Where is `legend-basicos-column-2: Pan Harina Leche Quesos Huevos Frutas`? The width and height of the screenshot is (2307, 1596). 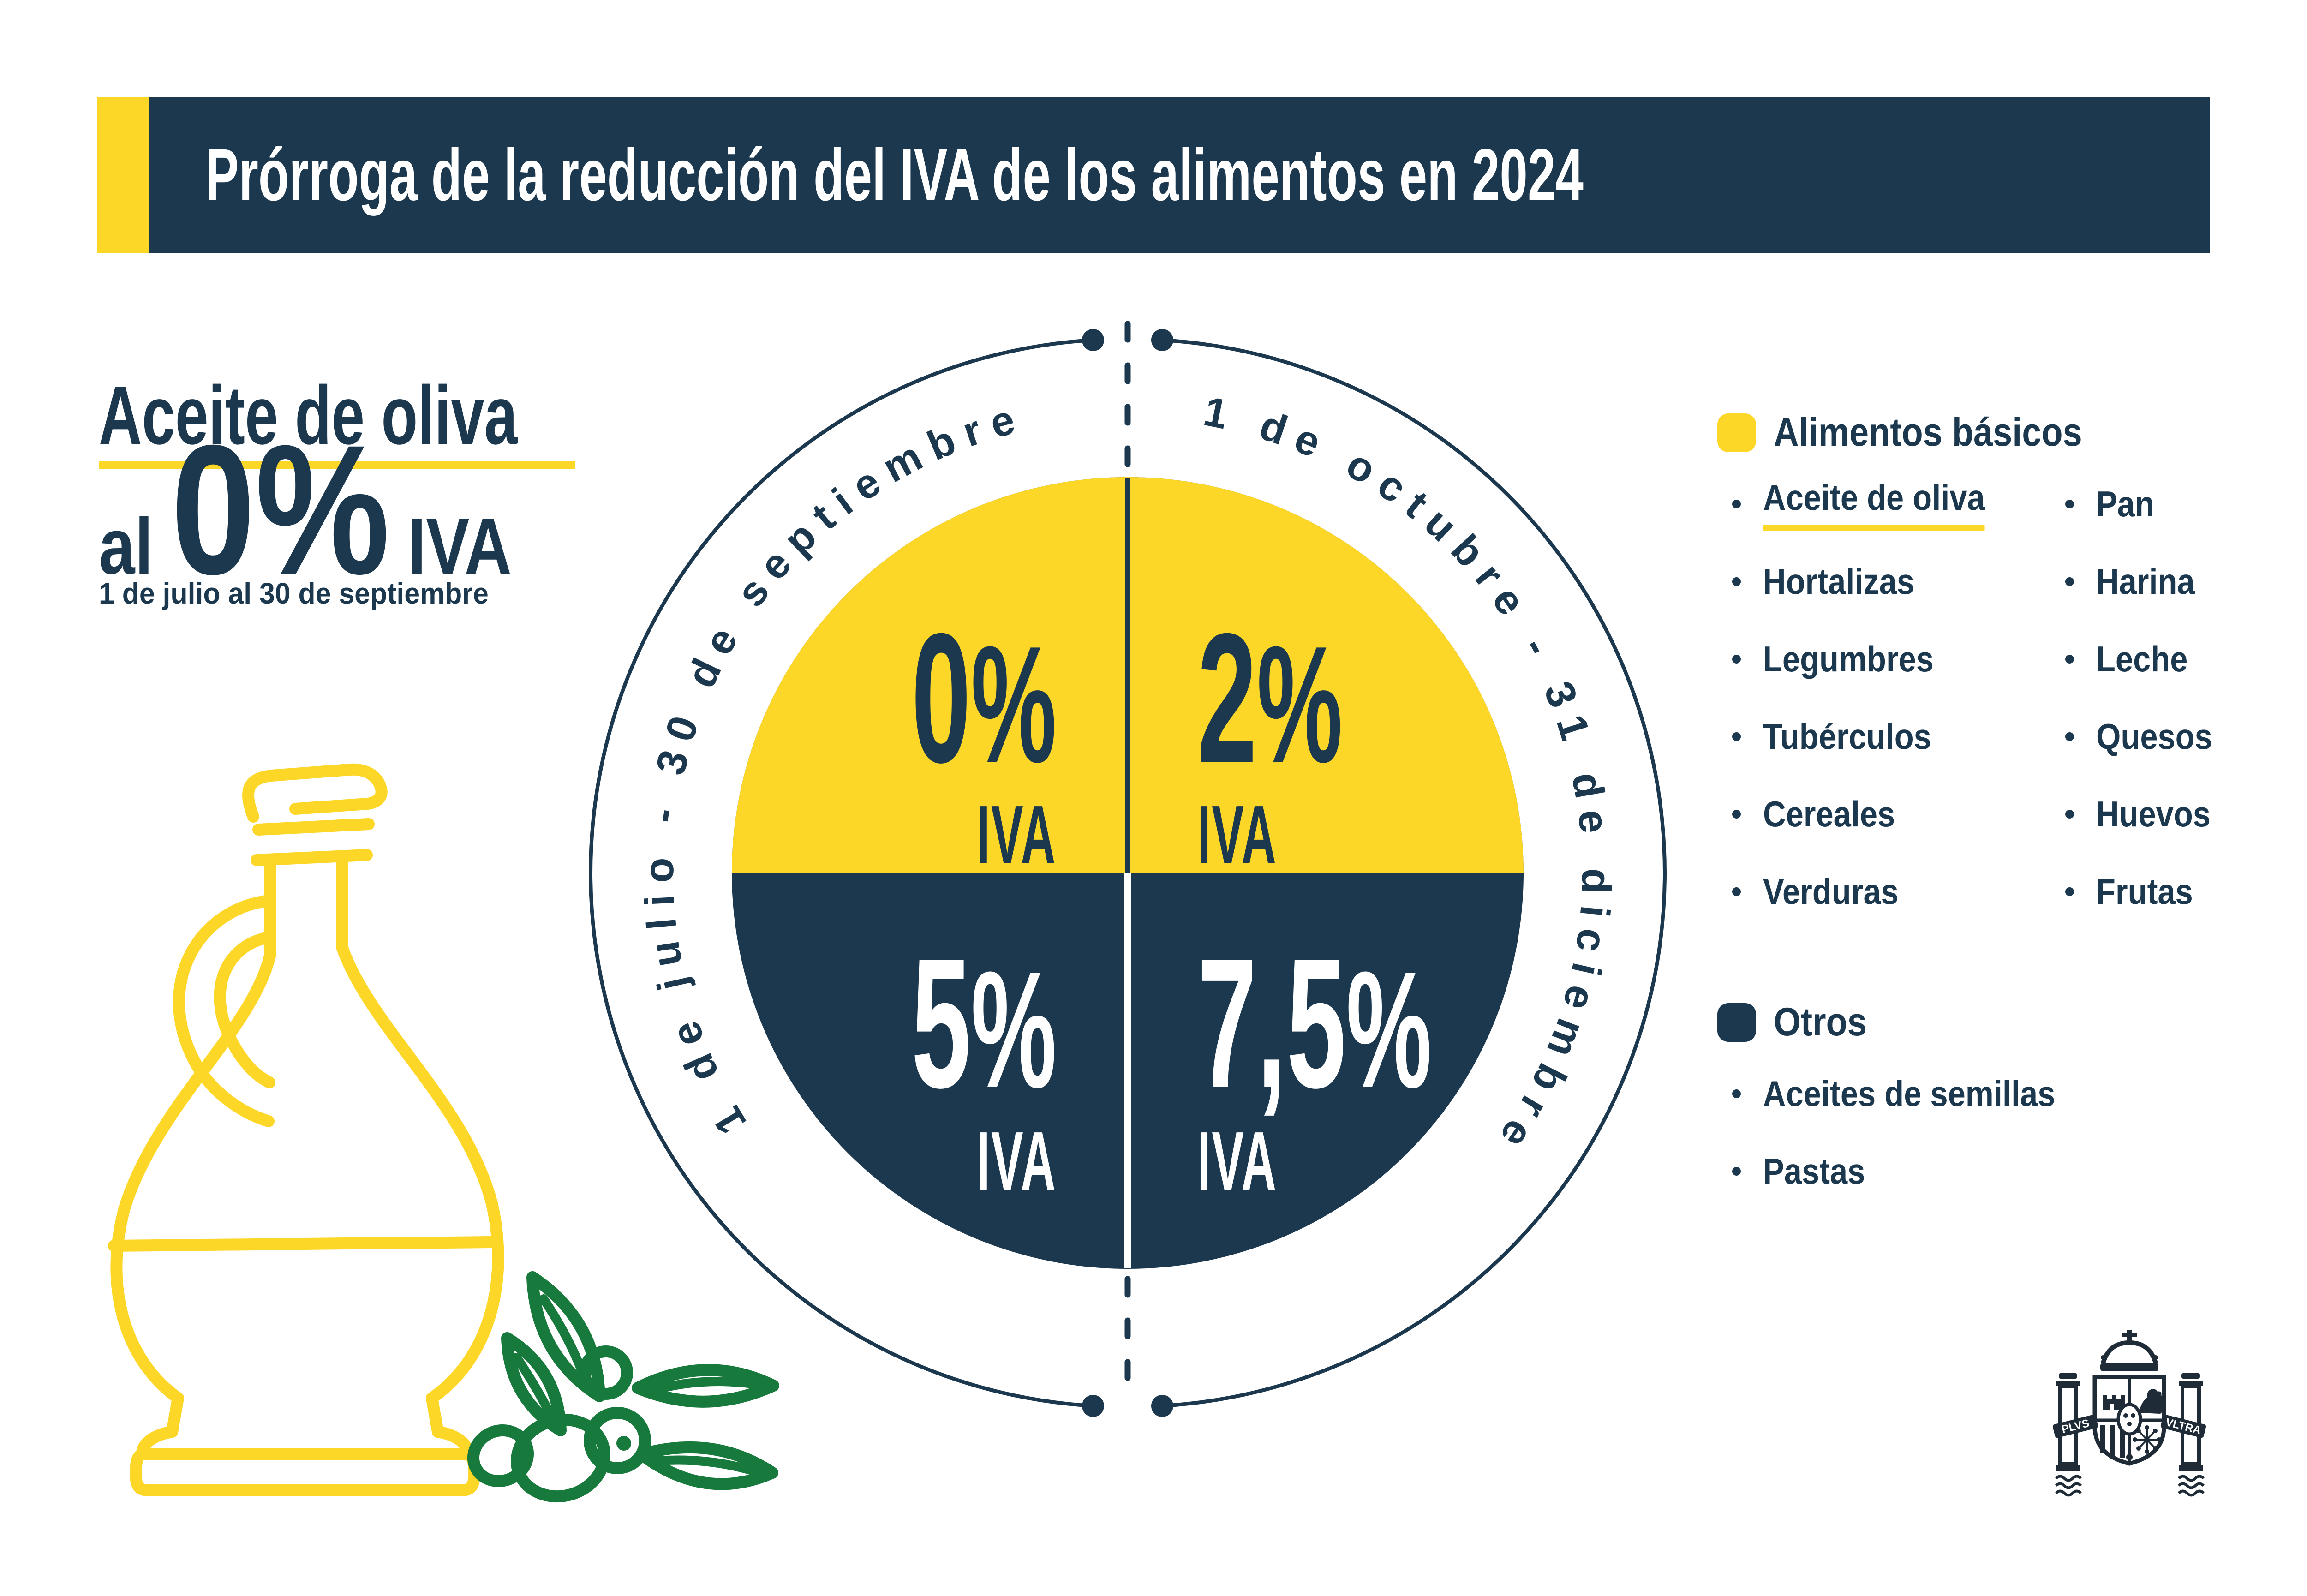
legend-basicos-column-2: Pan Harina Leche Quesos Huevos Frutas is located at coordinates (2145, 697).